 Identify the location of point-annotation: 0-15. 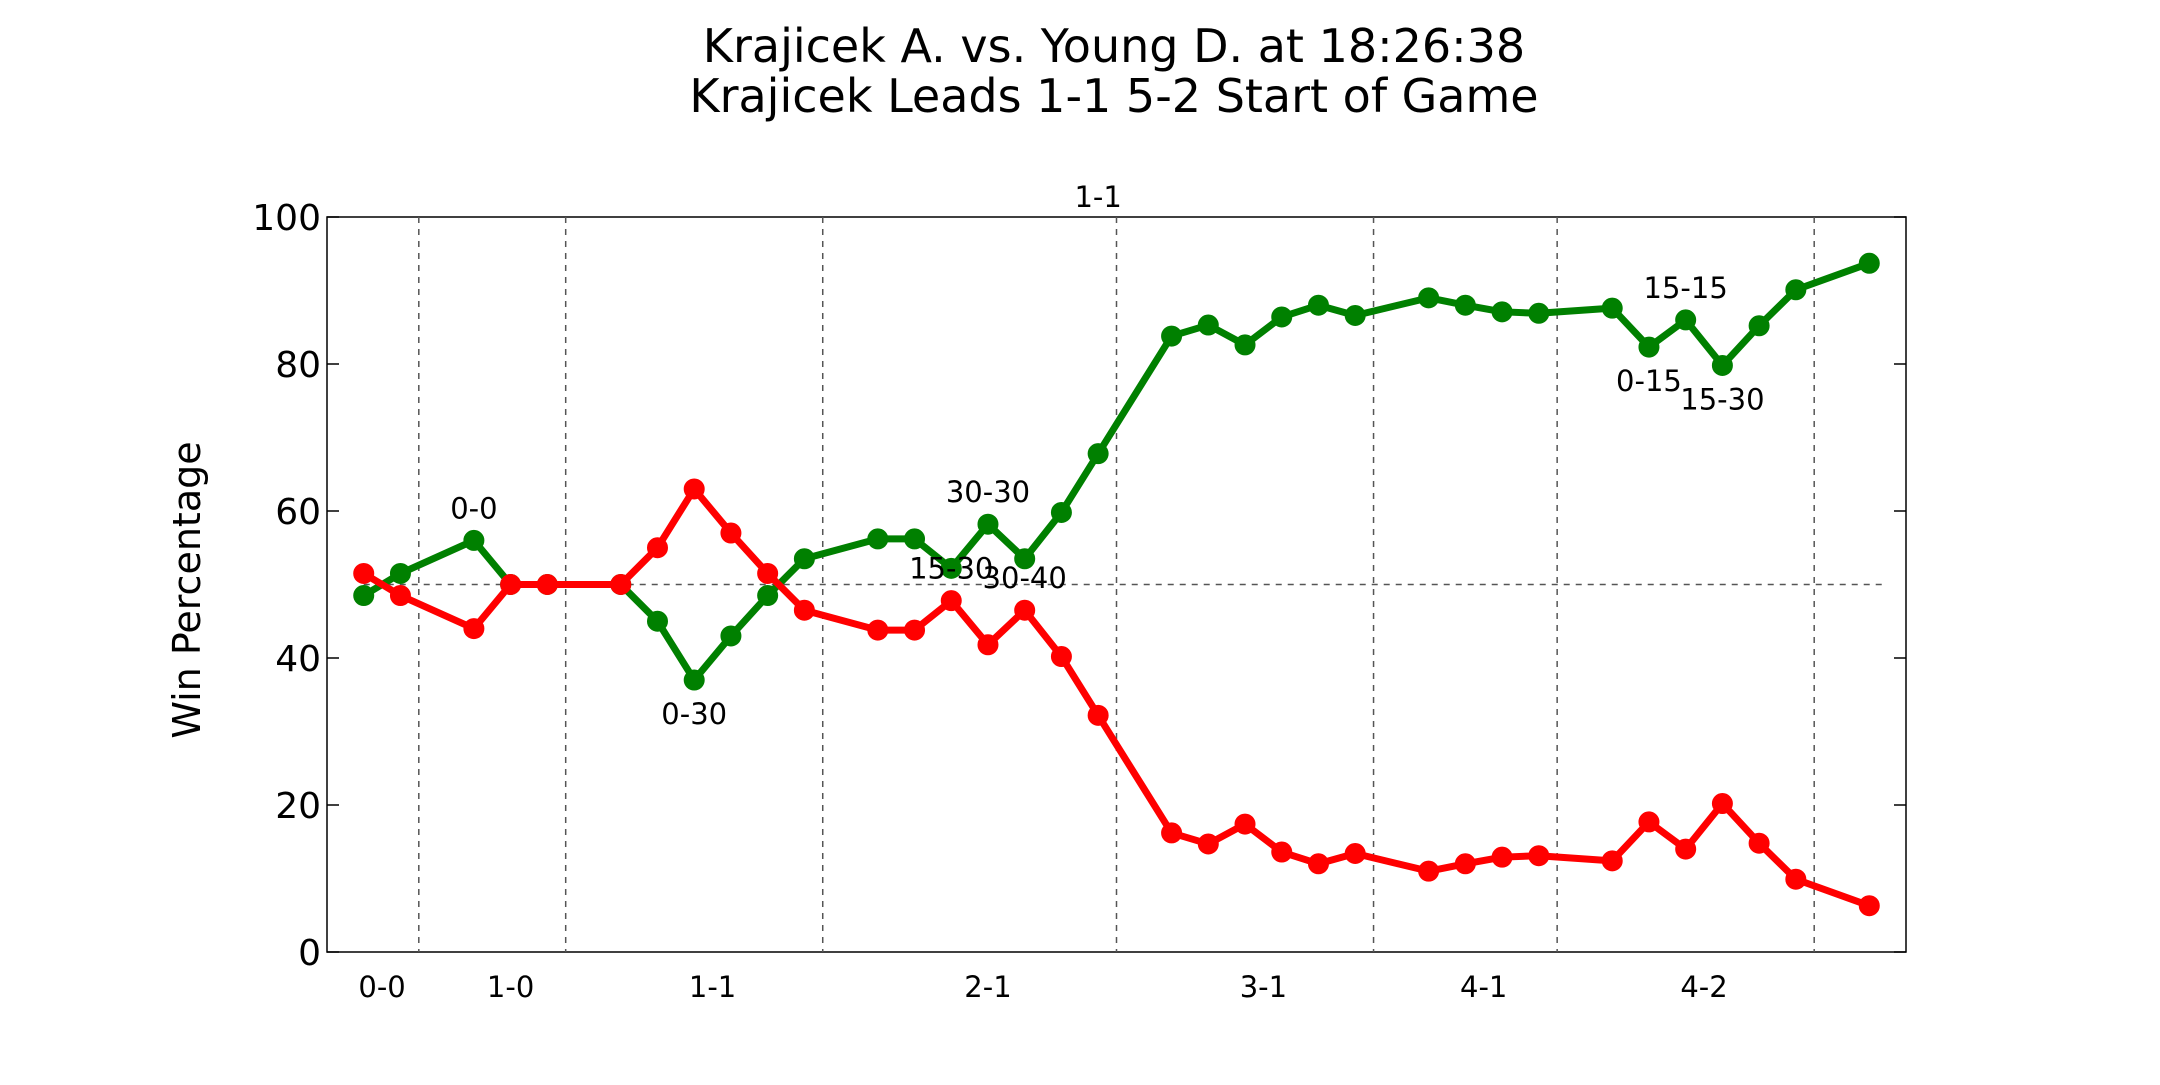
(1649, 381).